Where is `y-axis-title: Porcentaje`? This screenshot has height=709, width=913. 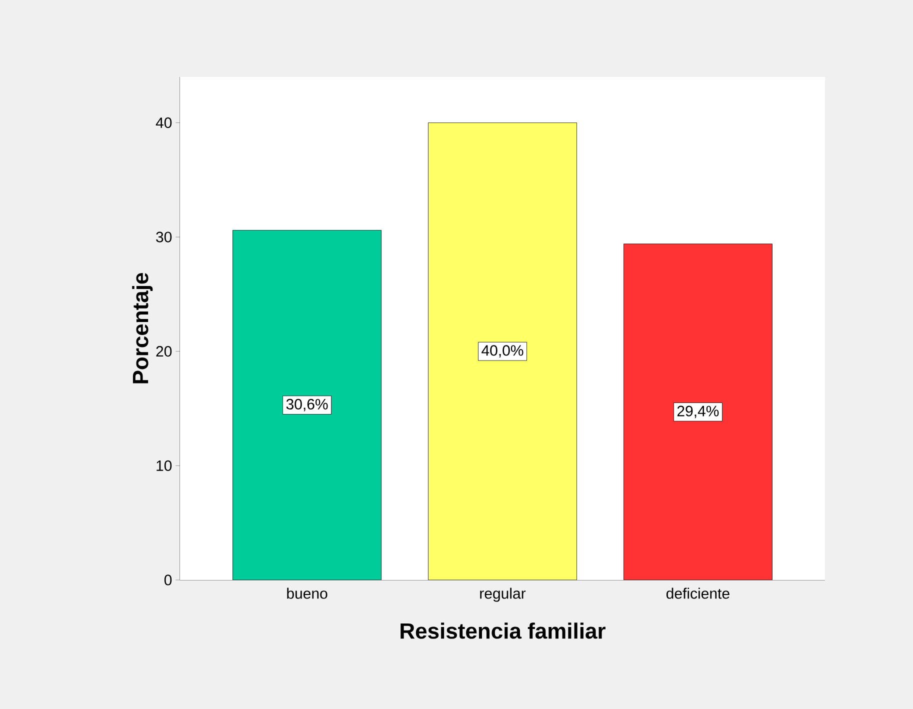
y-axis-title: Porcentaje is located at coordinates (142, 328).